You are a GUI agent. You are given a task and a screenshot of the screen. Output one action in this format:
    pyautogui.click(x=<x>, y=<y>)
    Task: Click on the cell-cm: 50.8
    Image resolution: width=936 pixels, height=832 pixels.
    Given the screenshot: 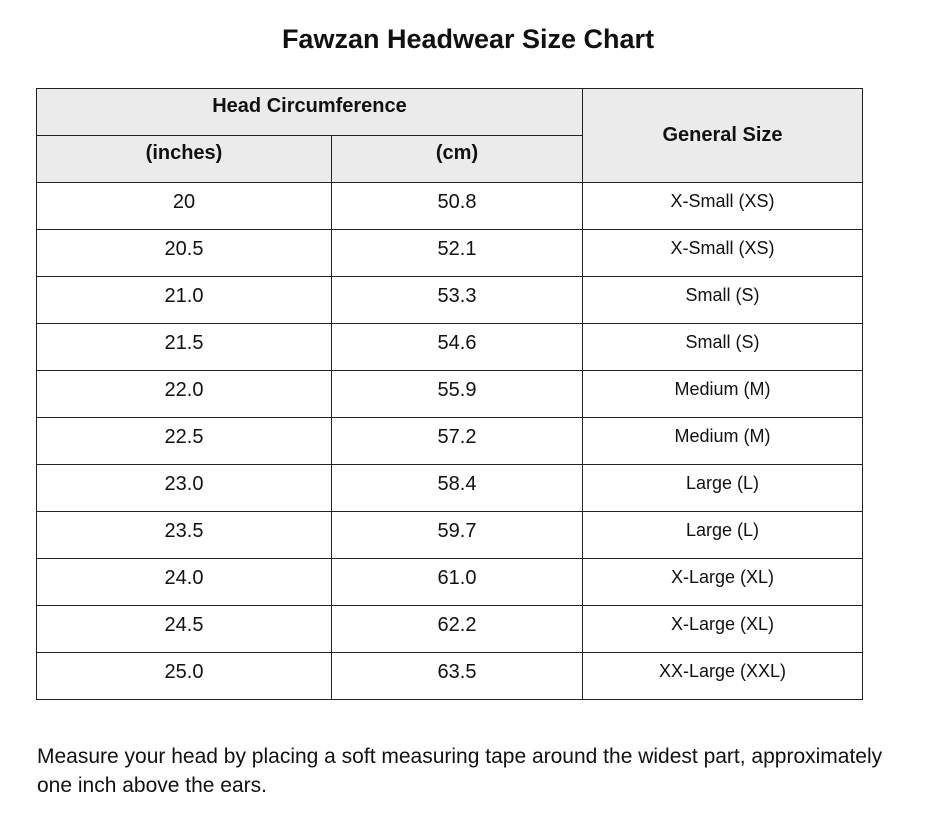 What is the action you would take?
    pyautogui.click(x=457, y=206)
    